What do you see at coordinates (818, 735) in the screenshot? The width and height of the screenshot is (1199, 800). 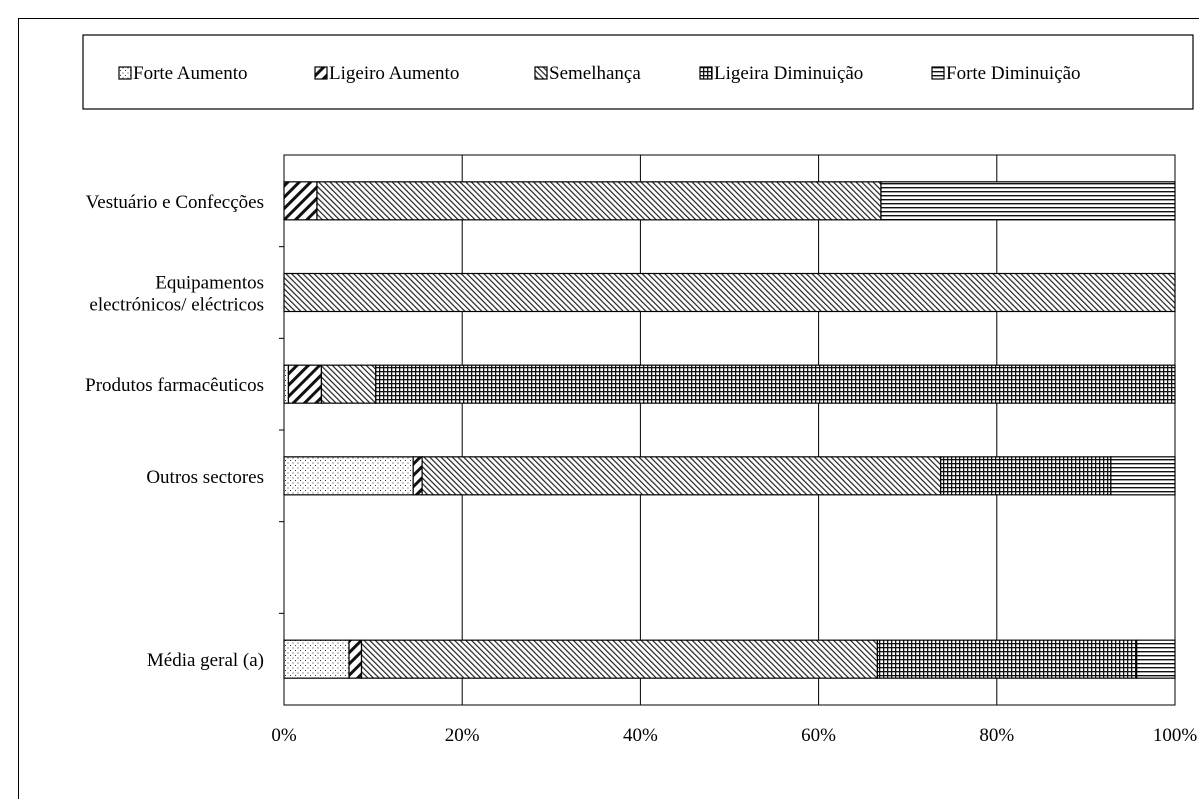 I see `x-tick-label: 60%` at bounding box center [818, 735].